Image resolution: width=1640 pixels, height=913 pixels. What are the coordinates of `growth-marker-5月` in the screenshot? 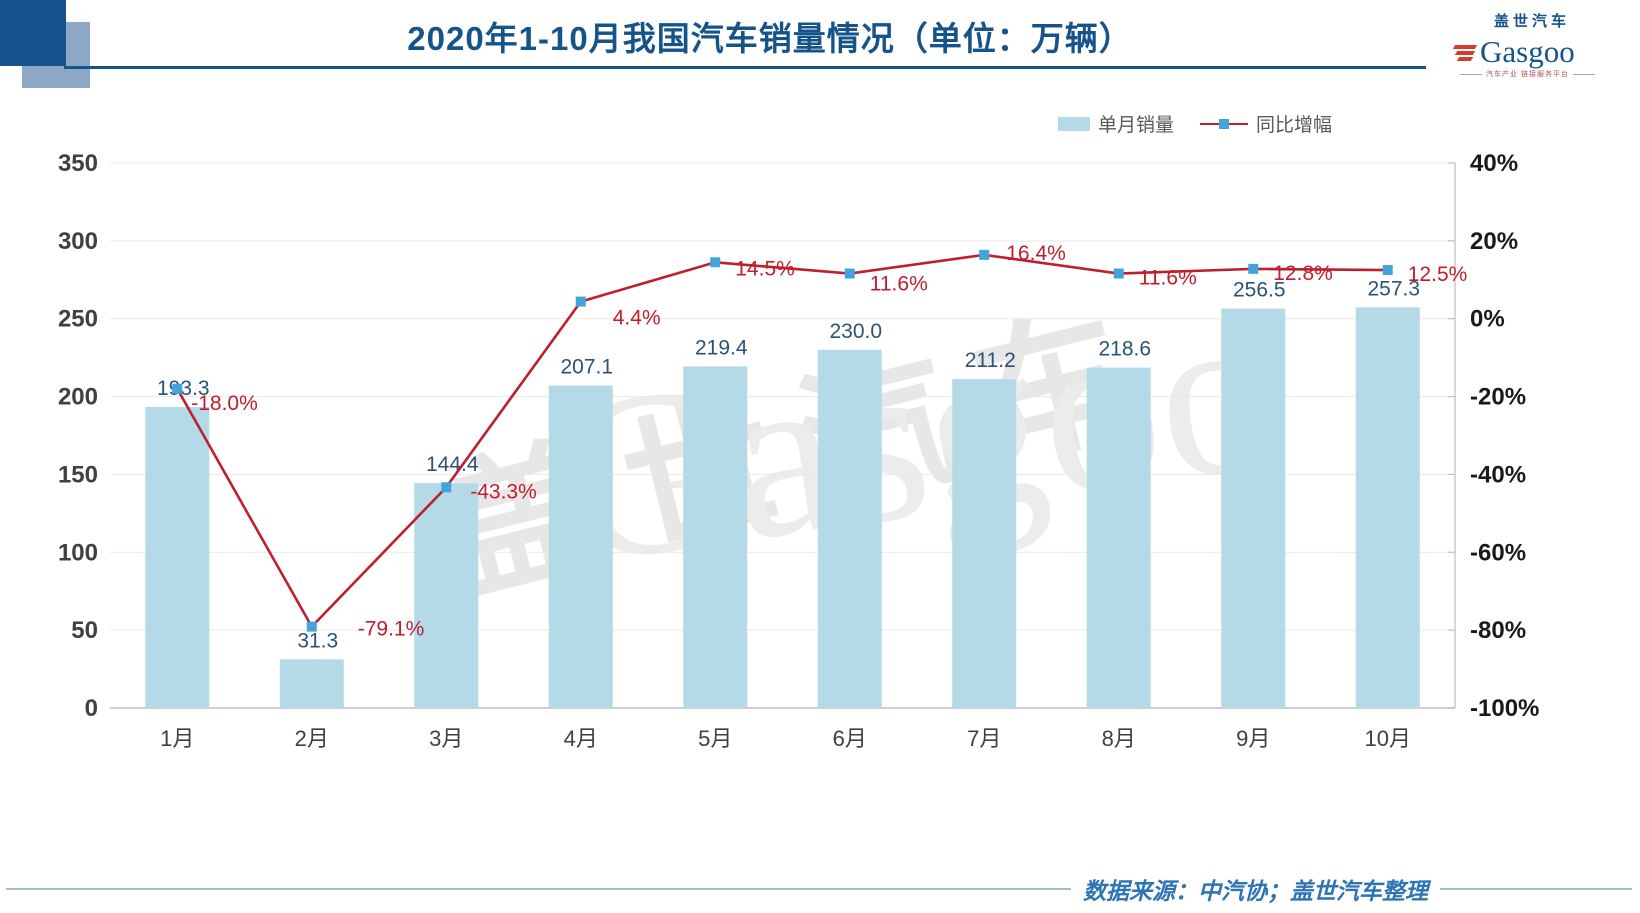 It's located at (715, 262).